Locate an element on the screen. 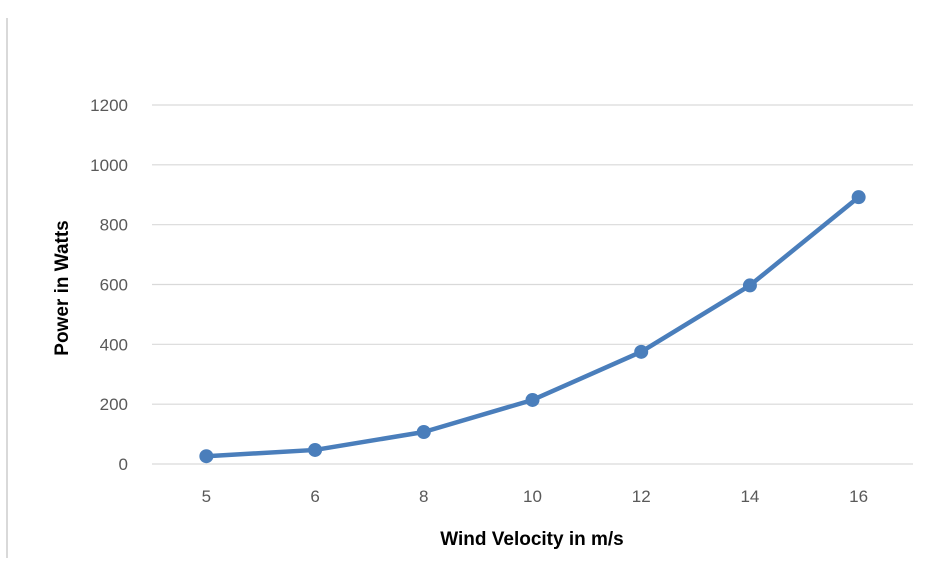 The height and width of the screenshot is (561, 929). x-tick-label-14: 14 is located at coordinates (749, 496).